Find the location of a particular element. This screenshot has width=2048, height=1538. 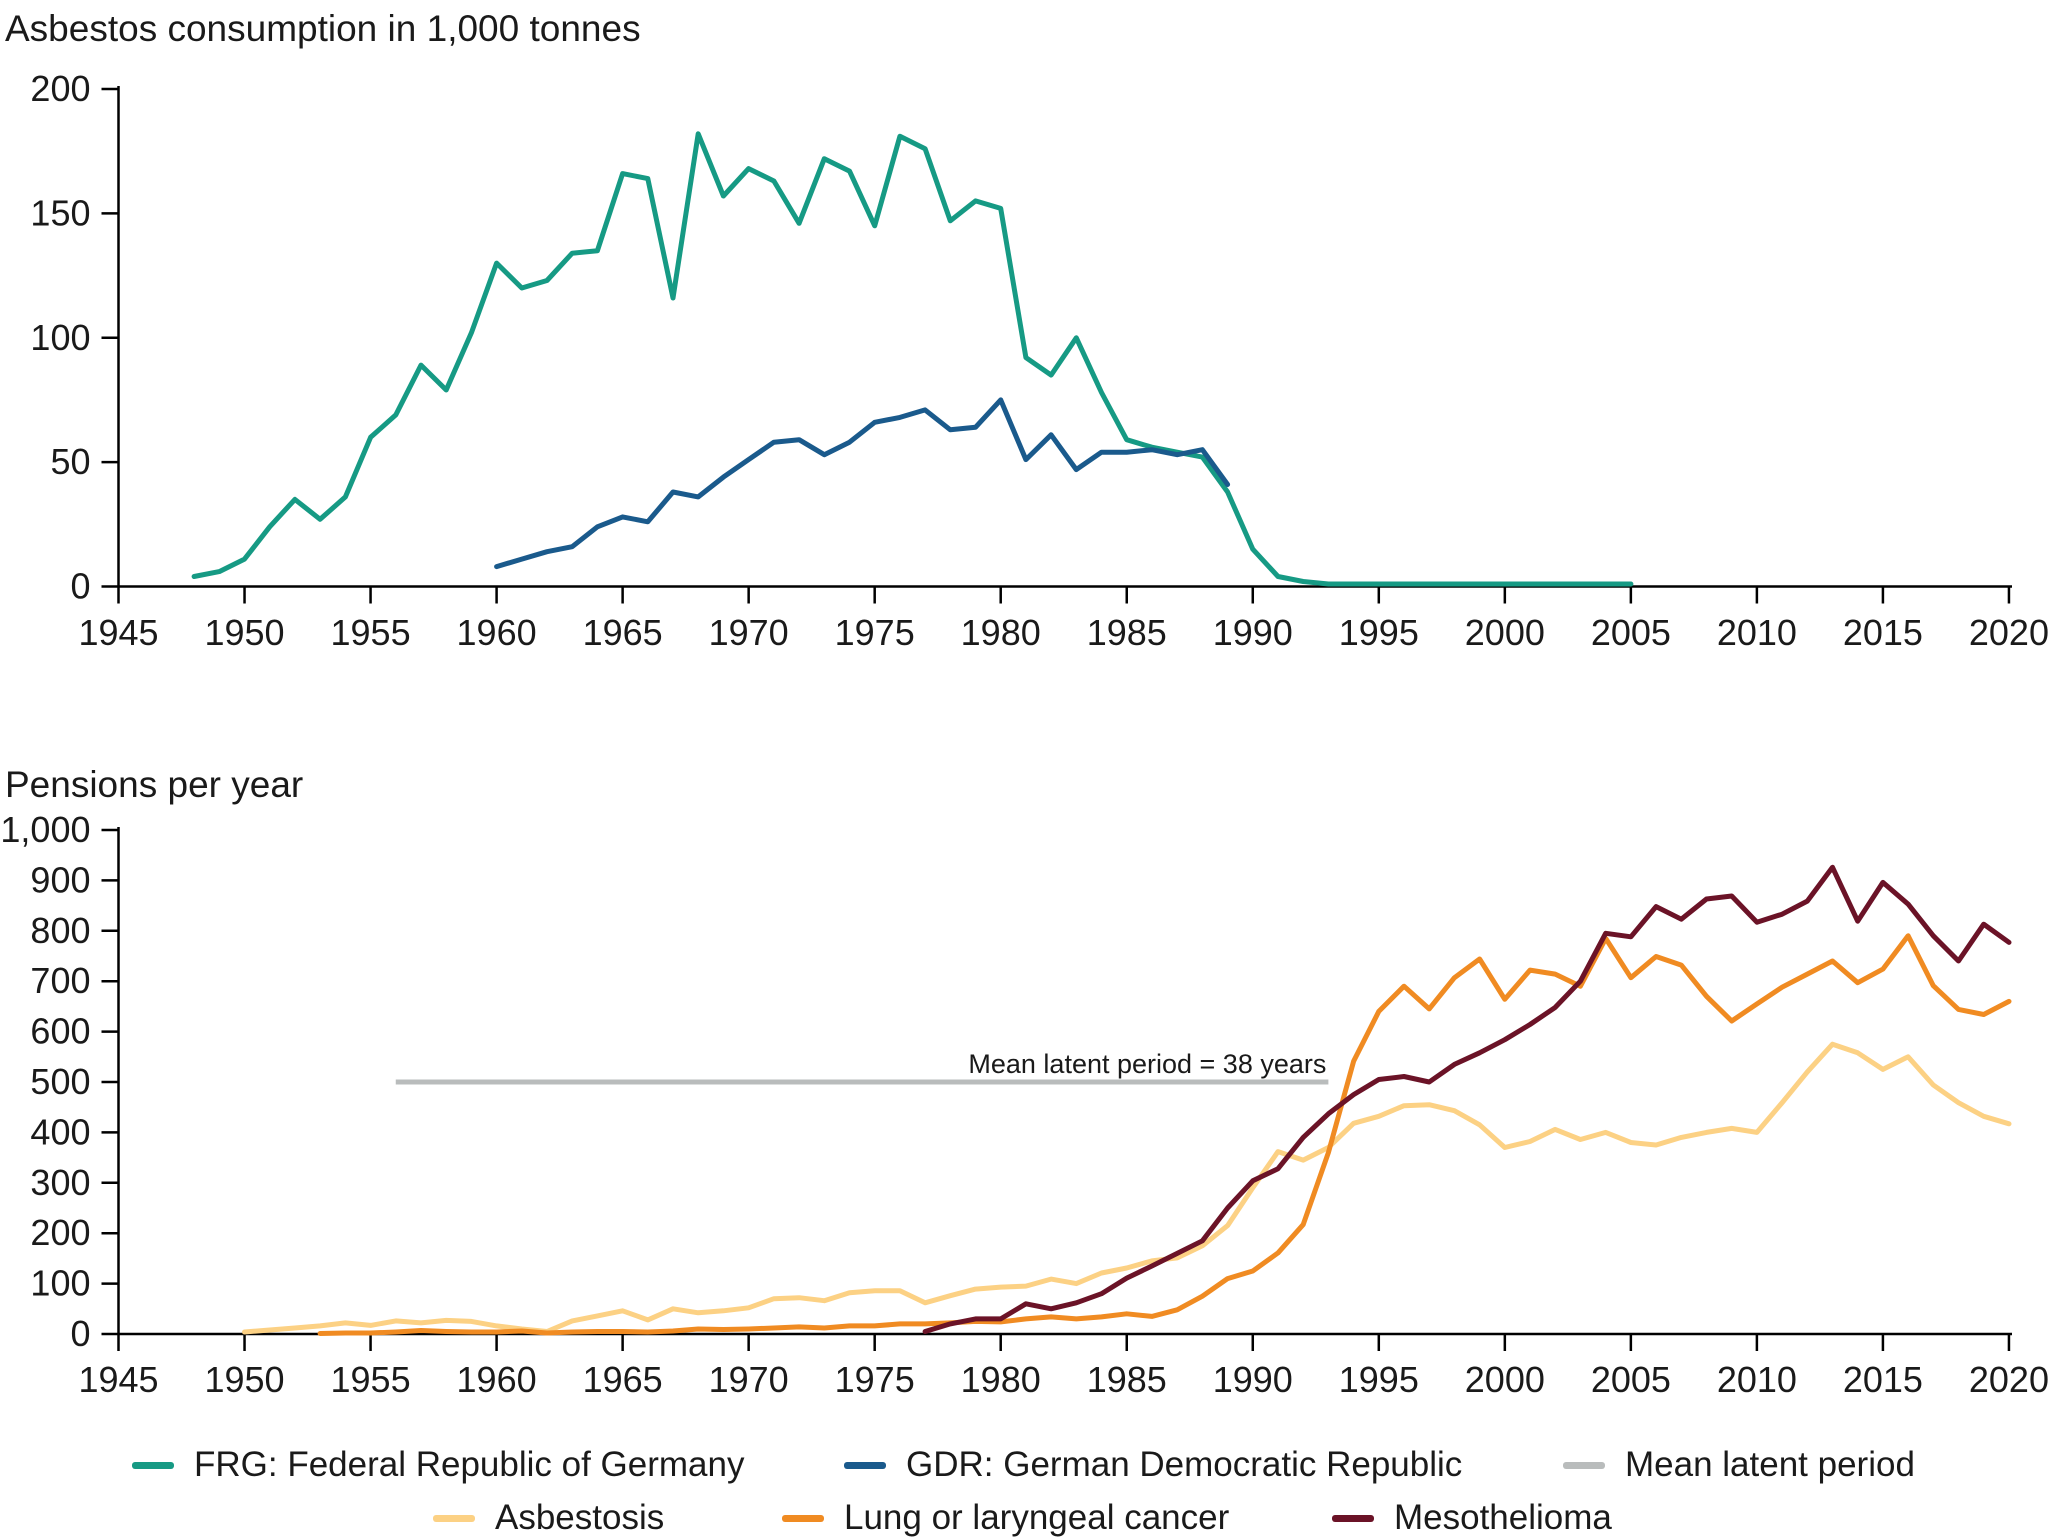

legend-label-frg: FRG: Federal Republic of Germany is located at coordinates (469, 1464).